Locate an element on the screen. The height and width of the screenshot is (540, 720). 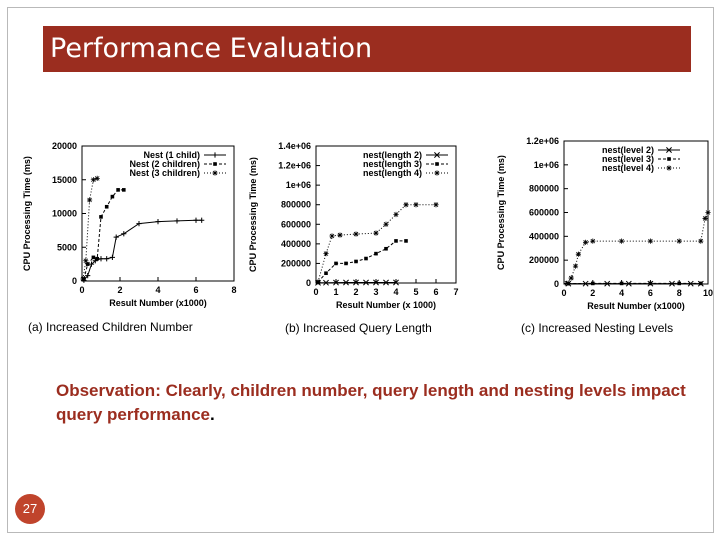
x-tick-label: 8 is located at coordinates (233, 290).